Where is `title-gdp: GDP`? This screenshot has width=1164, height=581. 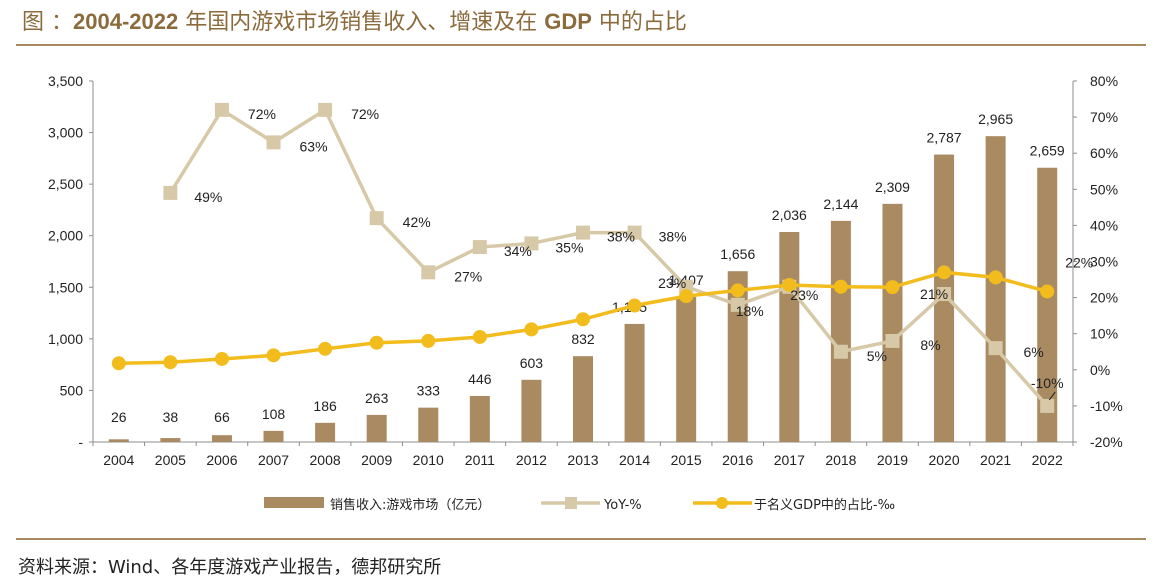 title-gdp: GDP is located at coordinates (568, 21).